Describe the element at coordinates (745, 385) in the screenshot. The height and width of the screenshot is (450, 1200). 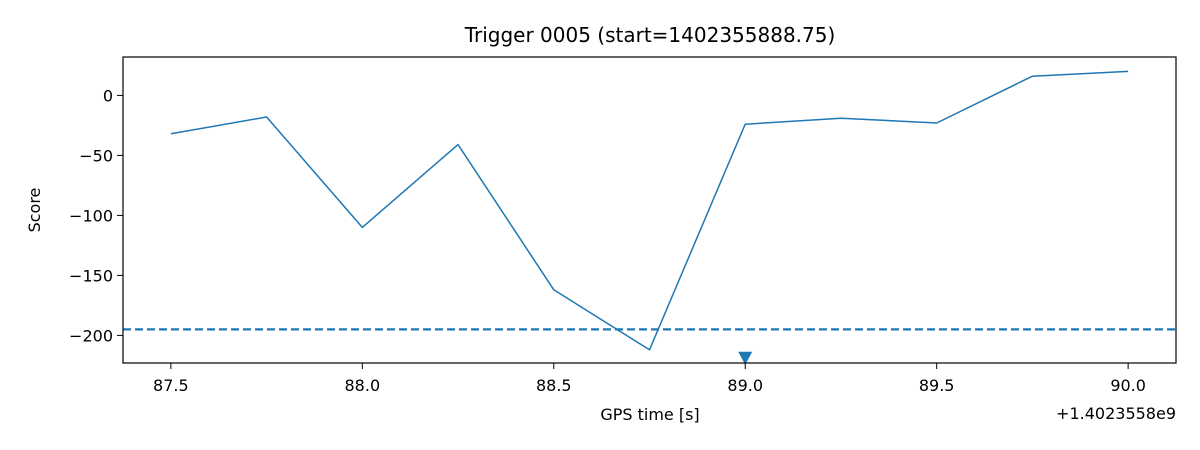
I see `x-tick-label: 89.0` at that location.